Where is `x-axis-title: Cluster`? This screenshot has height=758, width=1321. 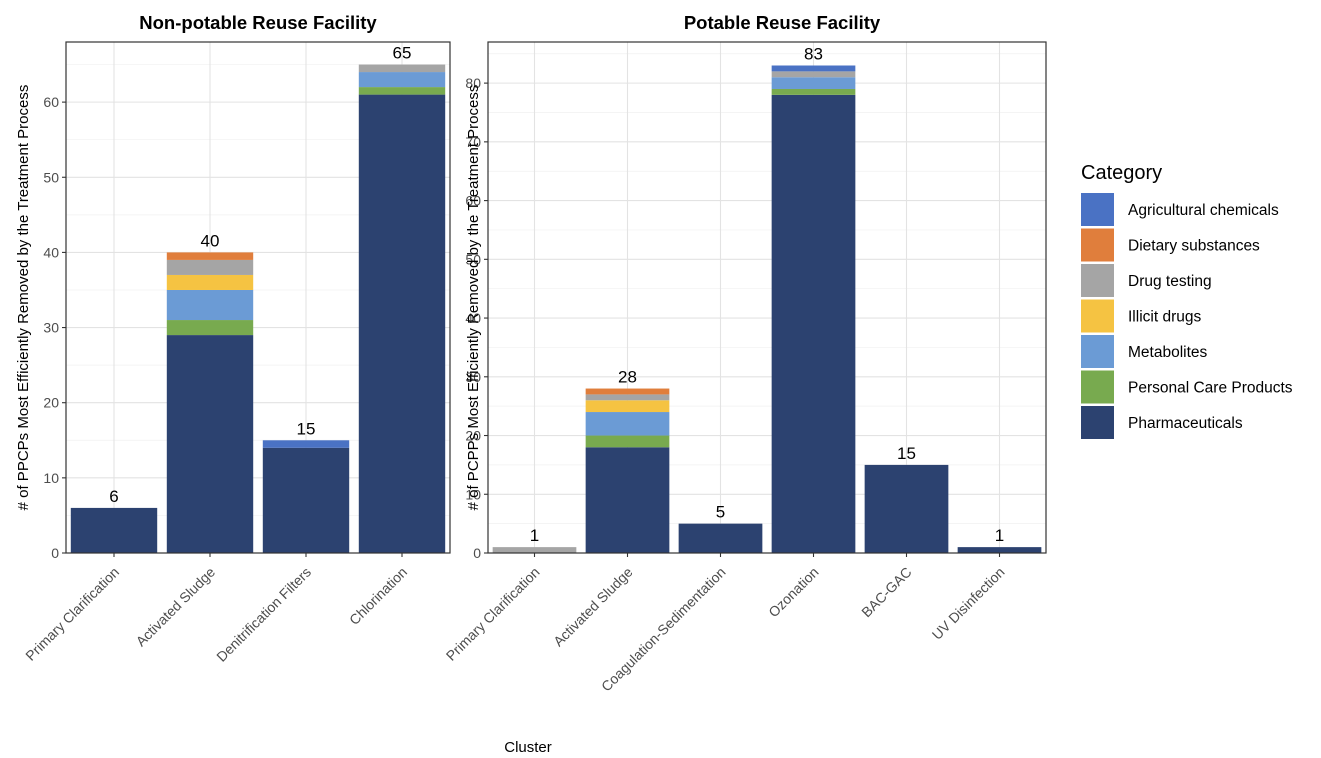 x-axis-title: Cluster is located at coordinates (528, 747).